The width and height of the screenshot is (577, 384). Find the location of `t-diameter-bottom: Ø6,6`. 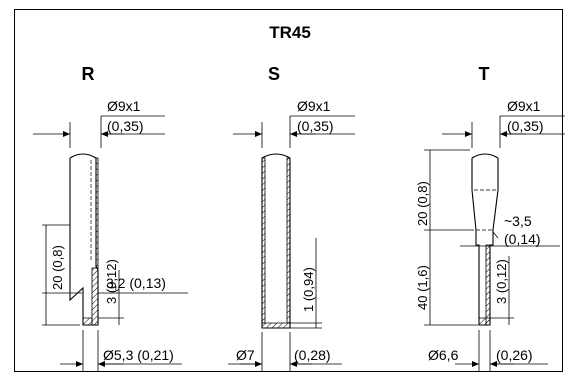

t-diameter-bottom: Ø6,6 is located at coordinates (443, 355).